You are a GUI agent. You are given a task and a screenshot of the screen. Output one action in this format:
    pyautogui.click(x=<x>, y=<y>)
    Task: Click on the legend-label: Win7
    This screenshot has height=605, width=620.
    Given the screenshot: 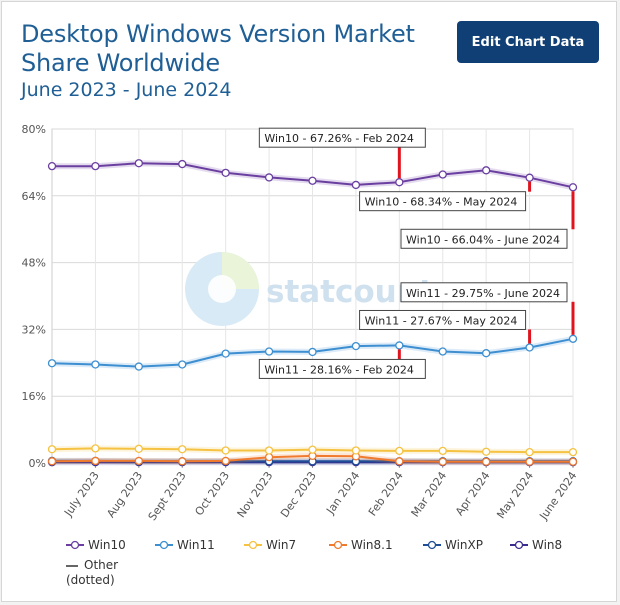 What is the action you would take?
    pyautogui.click(x=281, y=545)
    